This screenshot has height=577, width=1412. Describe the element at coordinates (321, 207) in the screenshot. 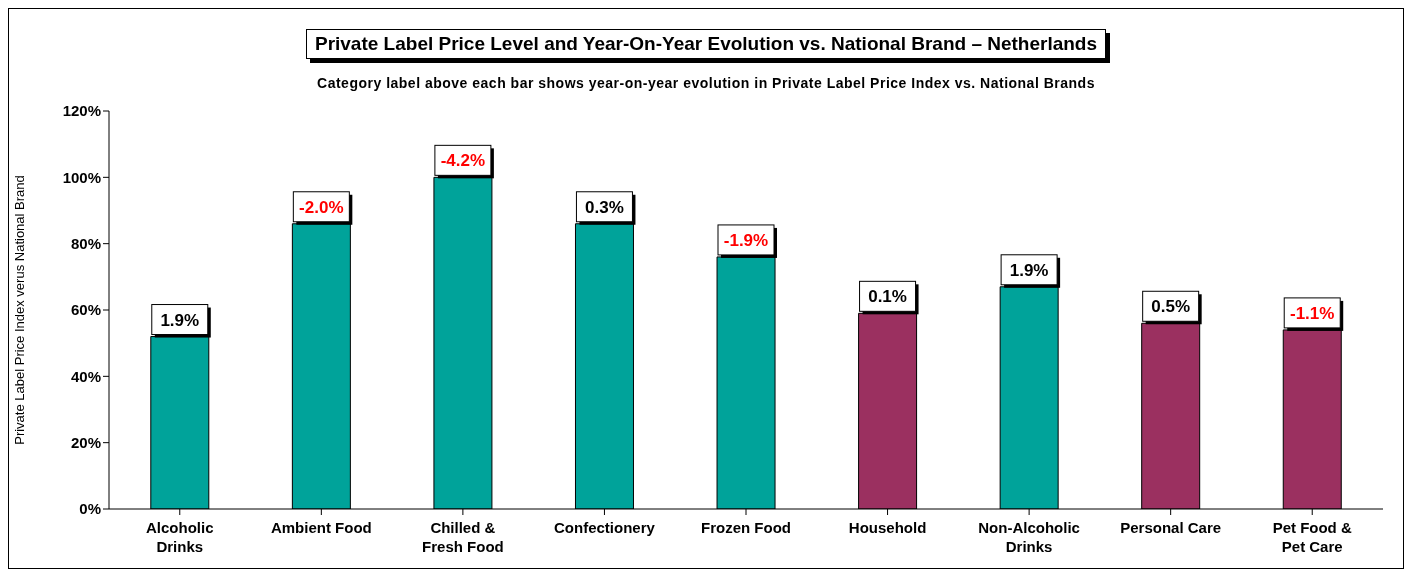

I see `annotation: -2.0%` at that location.